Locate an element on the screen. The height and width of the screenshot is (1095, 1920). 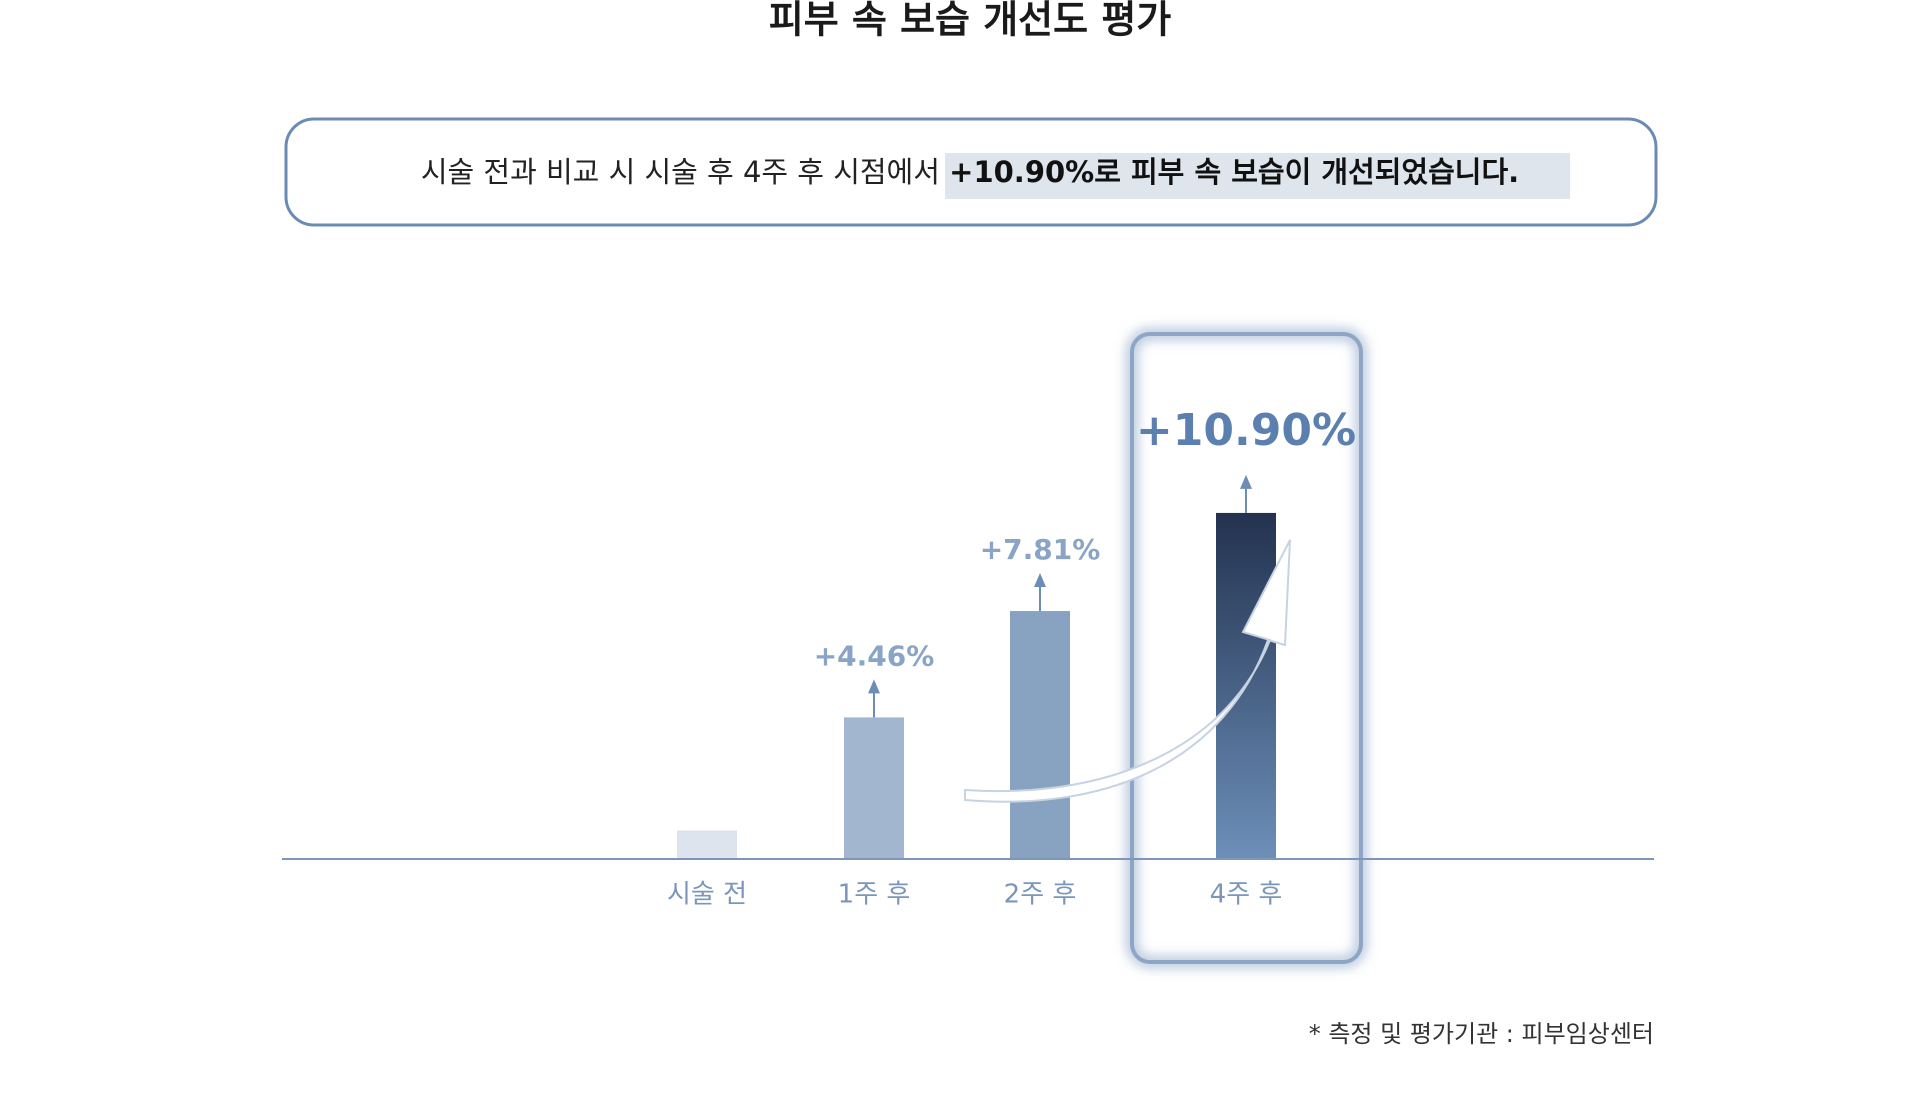
highlight is located at coordinates (1257, 176).